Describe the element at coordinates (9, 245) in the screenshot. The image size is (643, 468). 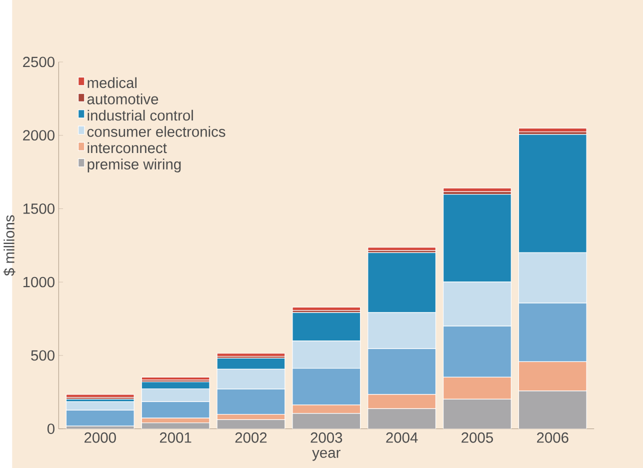
I see `y-axis-title: $ millions` at that location.